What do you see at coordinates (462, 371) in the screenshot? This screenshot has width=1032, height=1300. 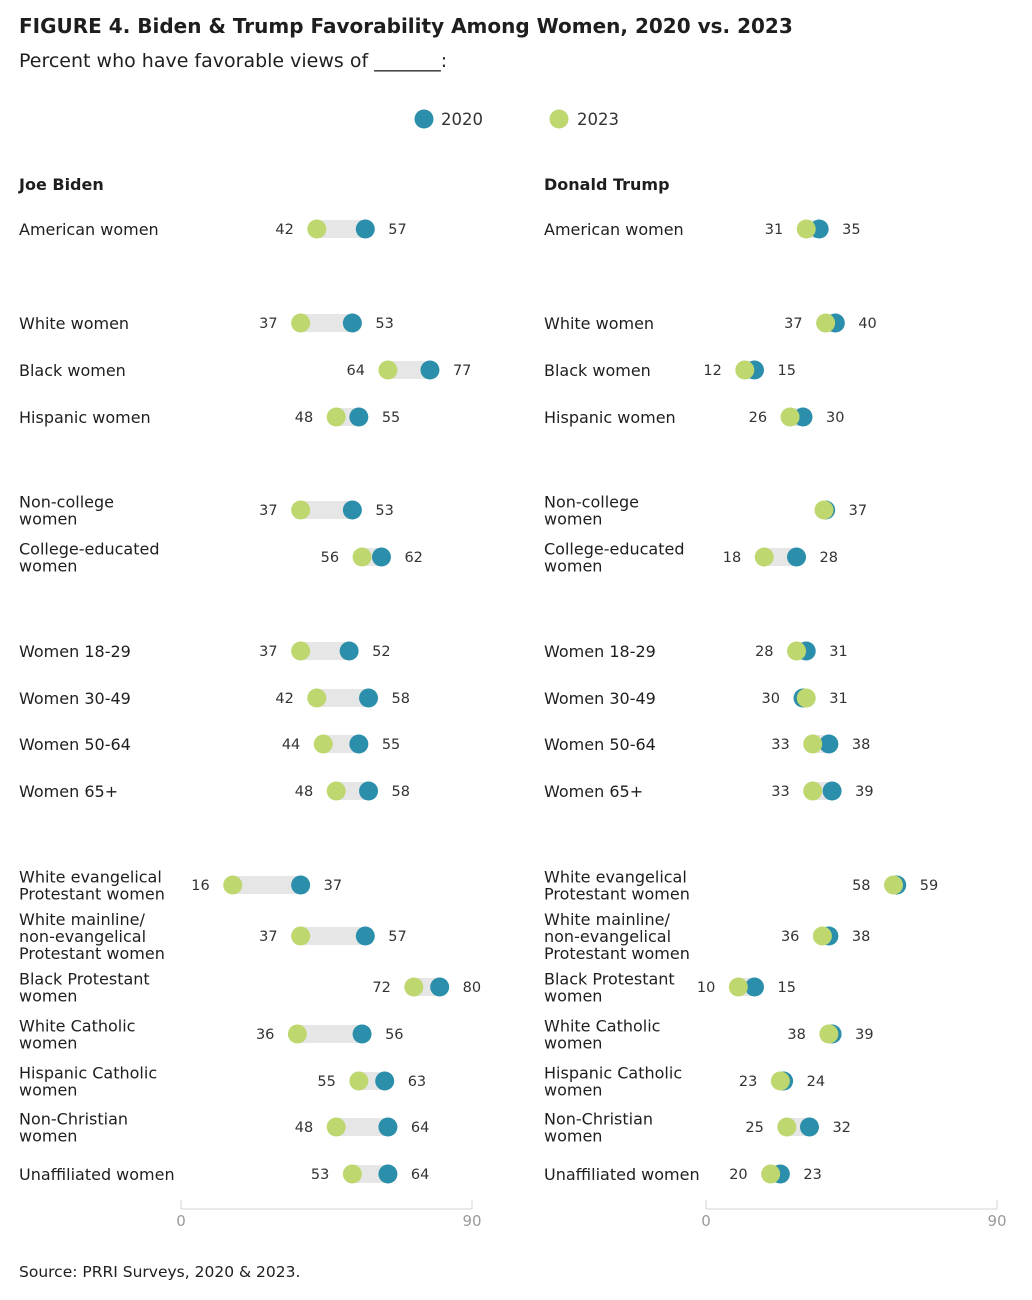 I see `value-label-2020-biden: 77` at bounding box center [462, 371].